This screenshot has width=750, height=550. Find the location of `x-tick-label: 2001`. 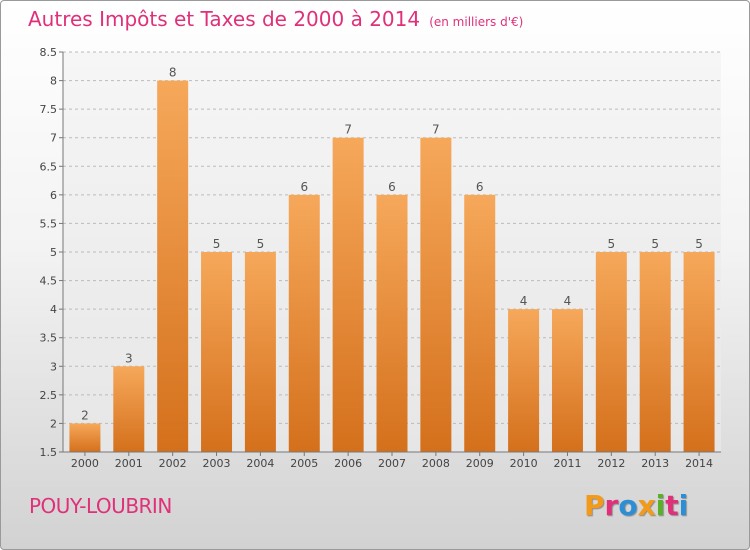

x-tick-label: 2001 is located at coordinates (129, 463).